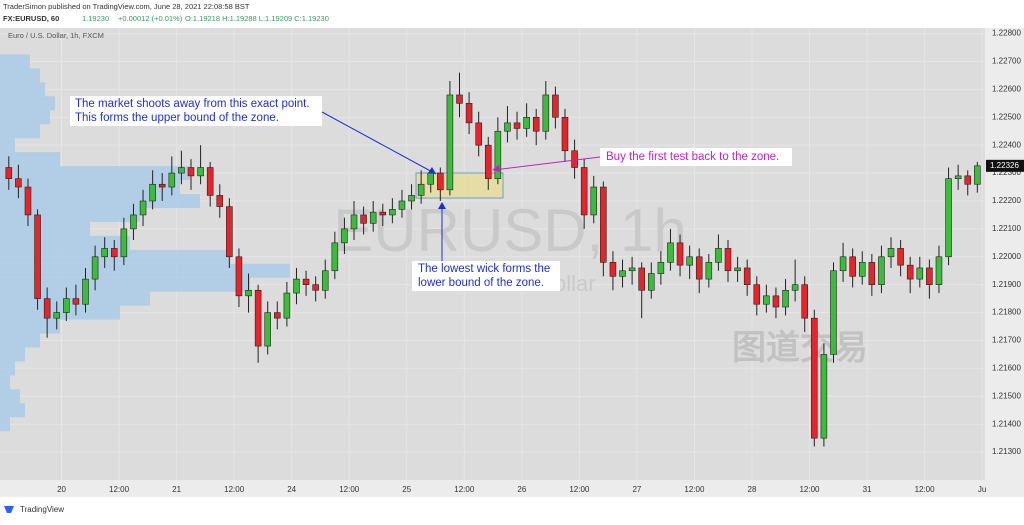  Describe the element at coordinates (56, 35) in the screenshot. I see `chart-title: Euro / U.S. Dollar, 1h, FXCM` at that location.